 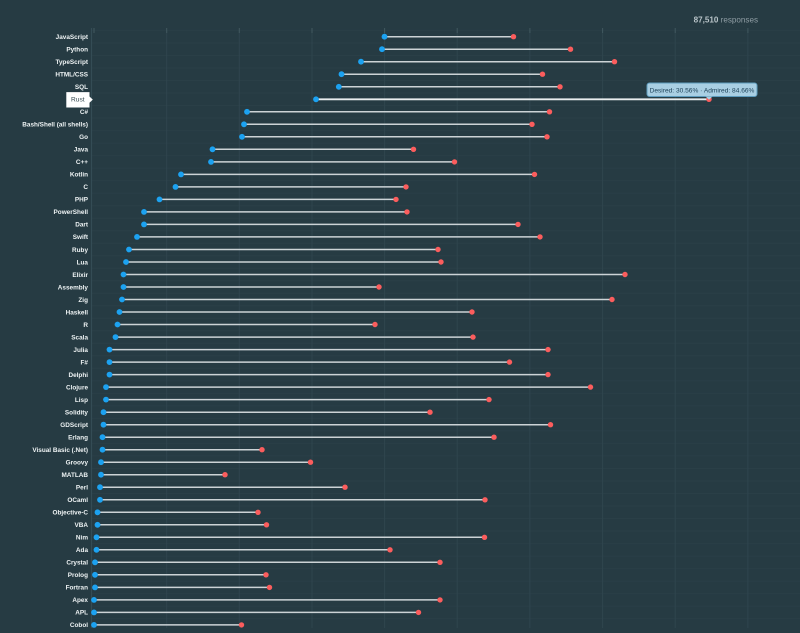 I want to click on svg-text: Ruby, so click(x=80, y=250).